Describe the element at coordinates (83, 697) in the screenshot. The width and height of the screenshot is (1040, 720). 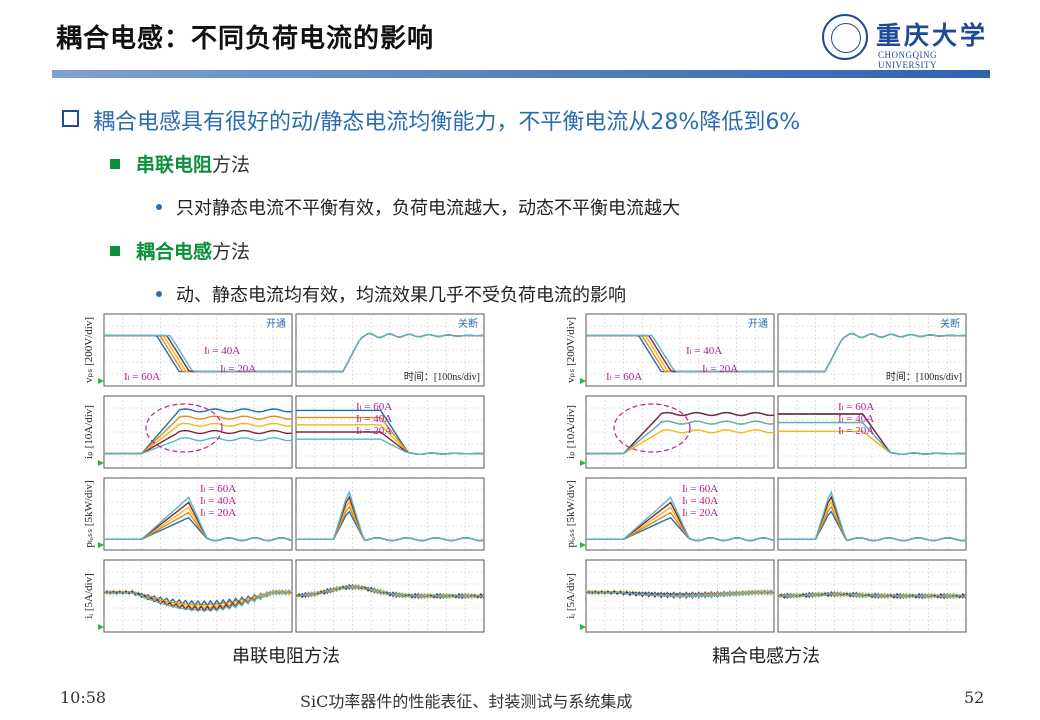
I see `footer-time: 10:58` at that location.